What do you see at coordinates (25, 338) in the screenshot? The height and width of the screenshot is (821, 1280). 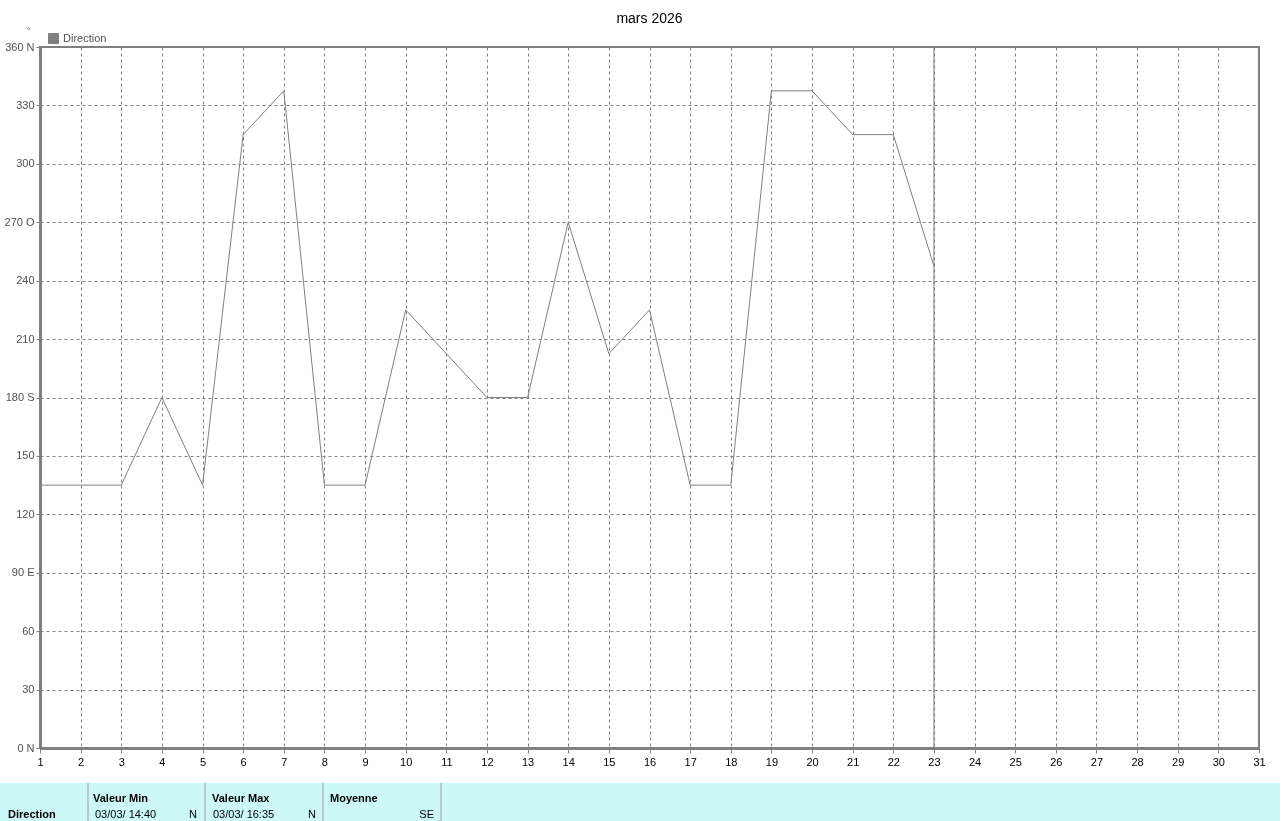 I see `y-tick-label: 210` at bounding box center [25, 338].